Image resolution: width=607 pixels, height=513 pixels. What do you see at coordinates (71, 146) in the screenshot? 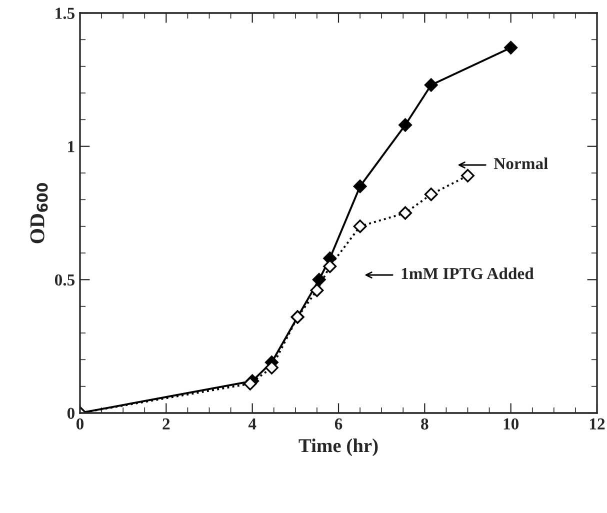
I see `y-tick-label: 1` at bounding box center [71, 146].